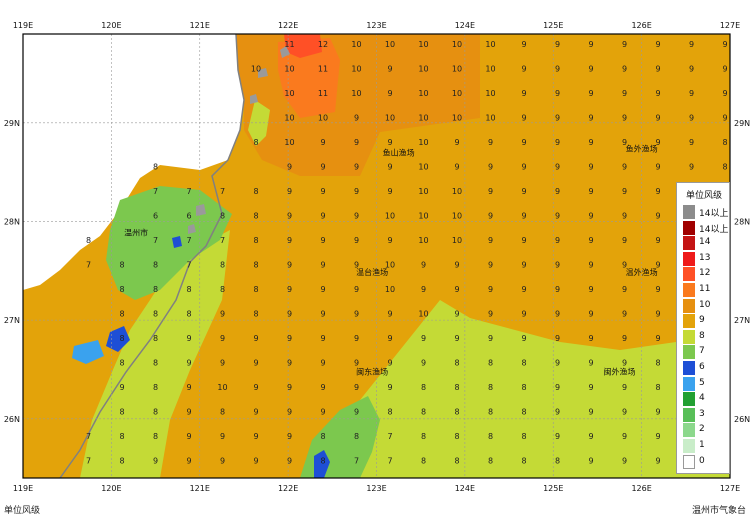 This screenshot has width=756, height=522. Describe the element at coordinates (111, 488) in the screenshot. I see `lon-tick-label: 120E` at that location.